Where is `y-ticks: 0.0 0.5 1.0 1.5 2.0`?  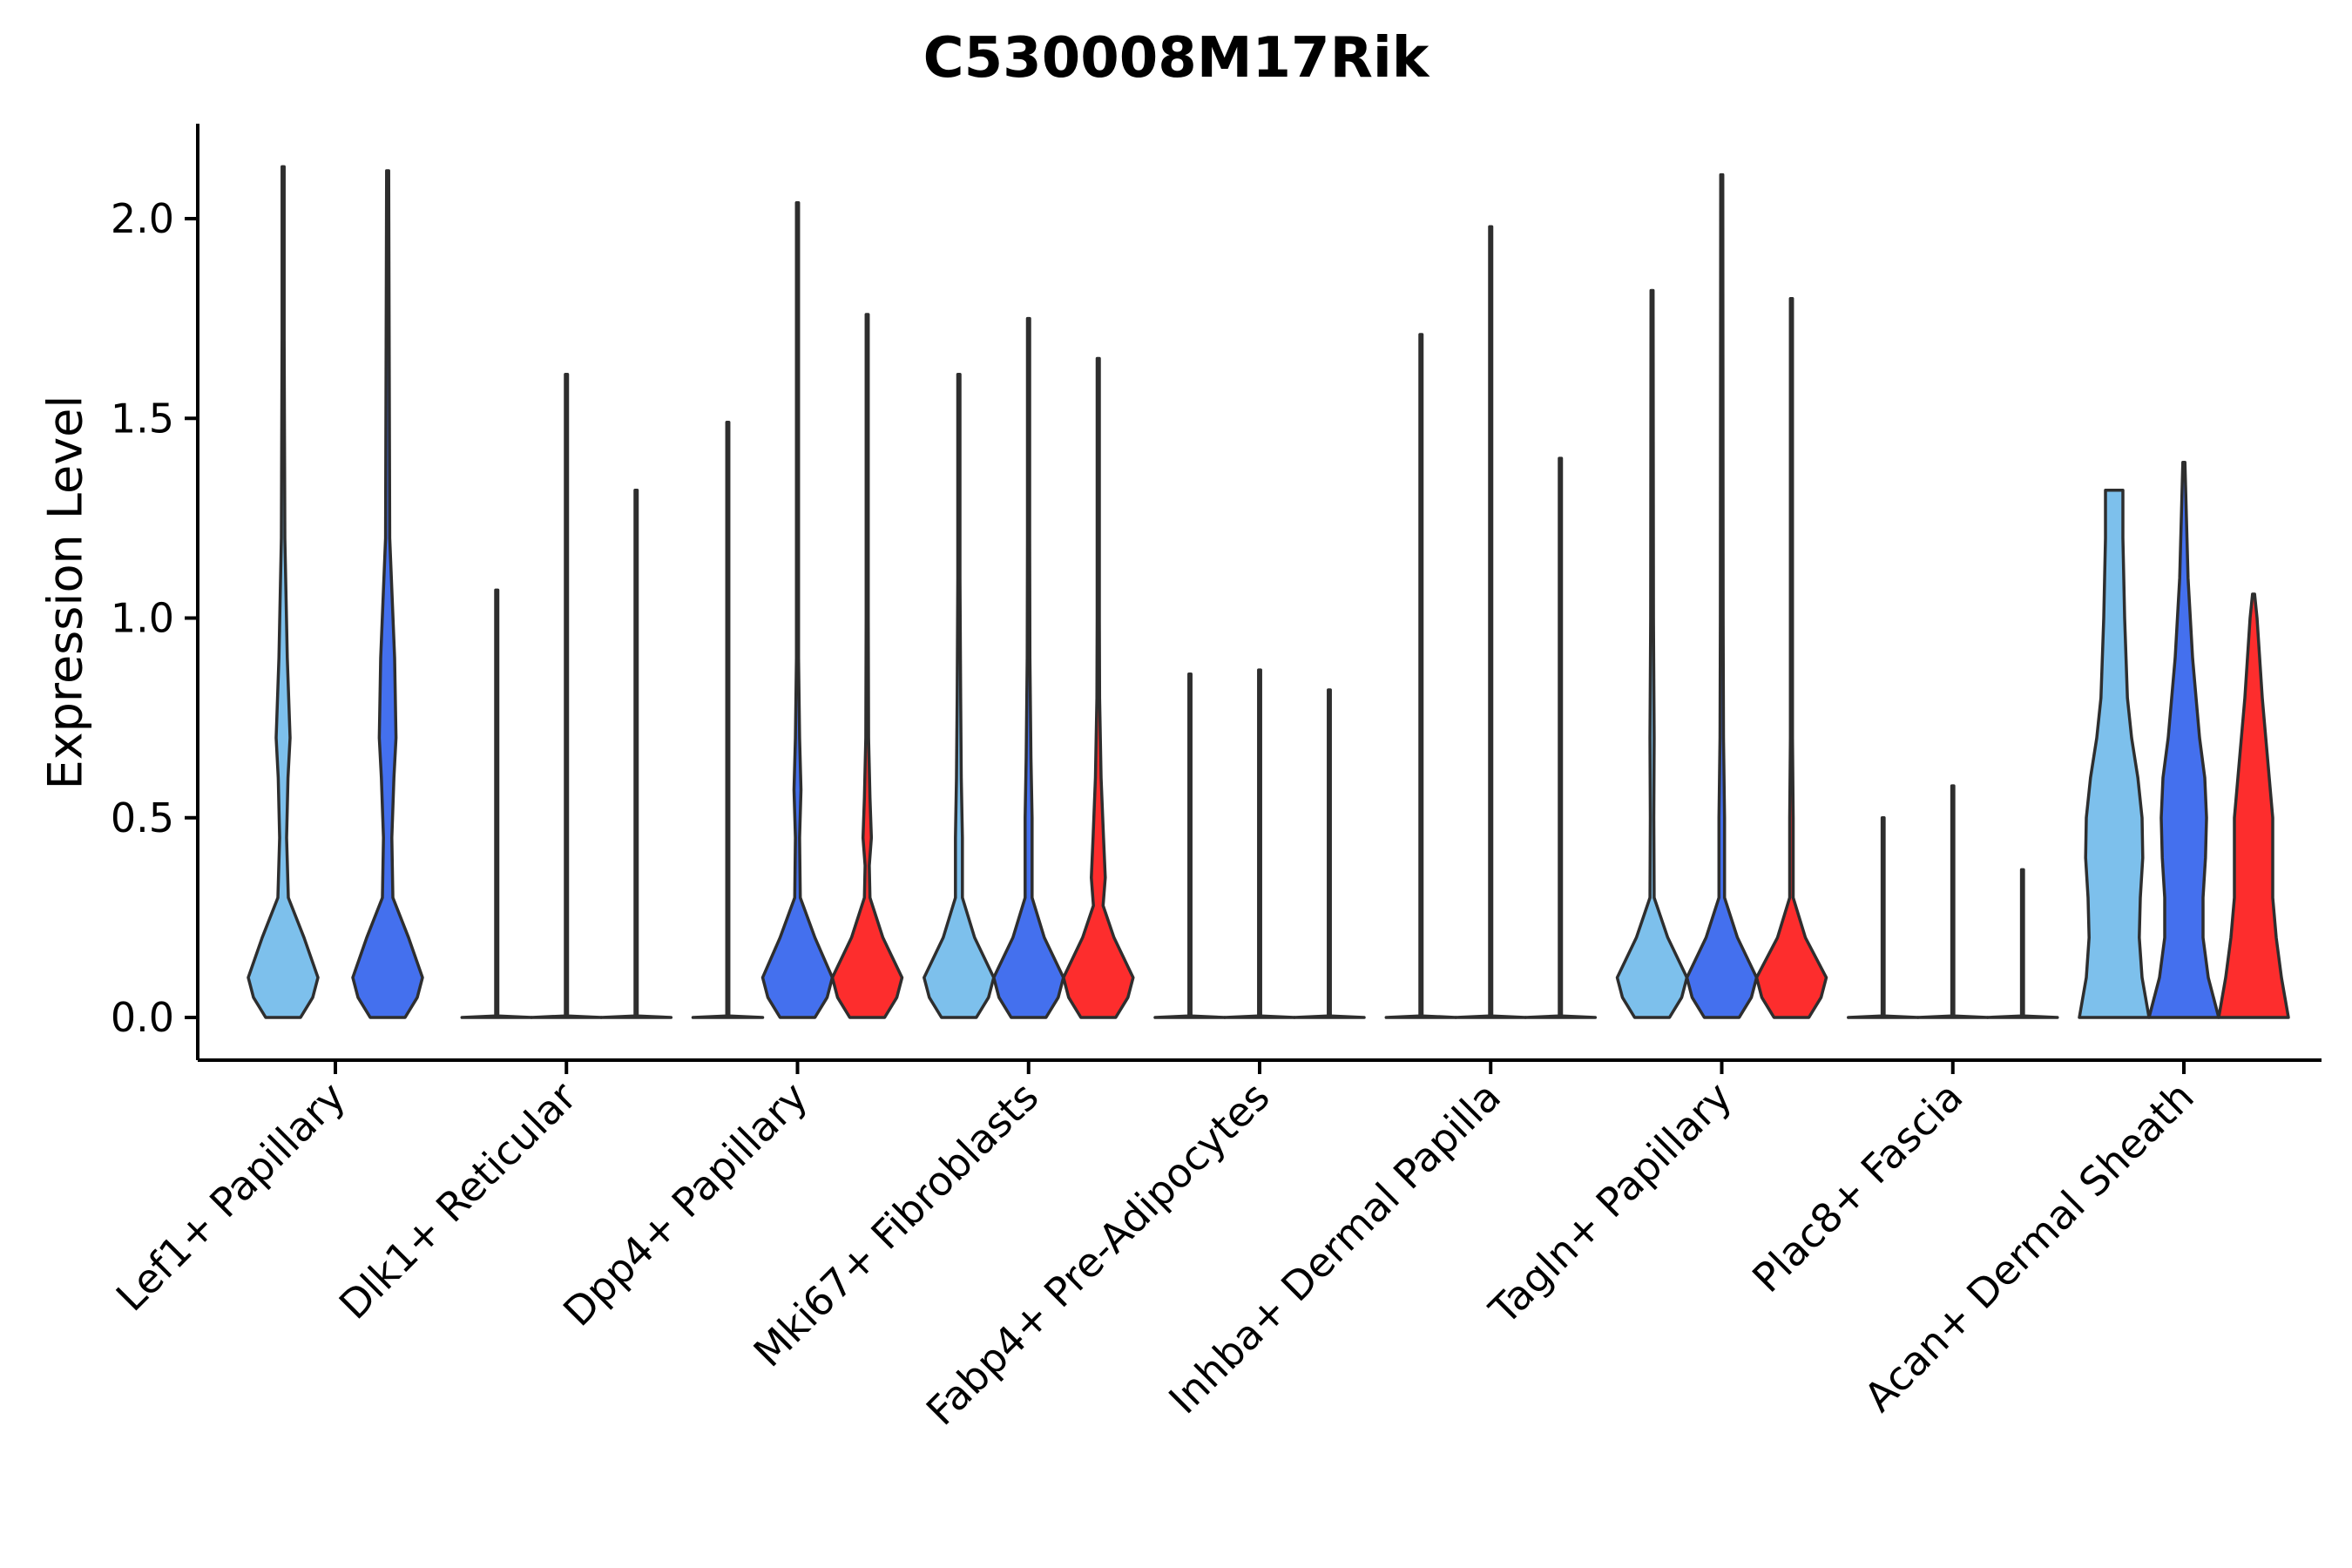 y-ticks: 0.0 0.5 1.0 1.5 2.0 is located at coordinates (154, 618).